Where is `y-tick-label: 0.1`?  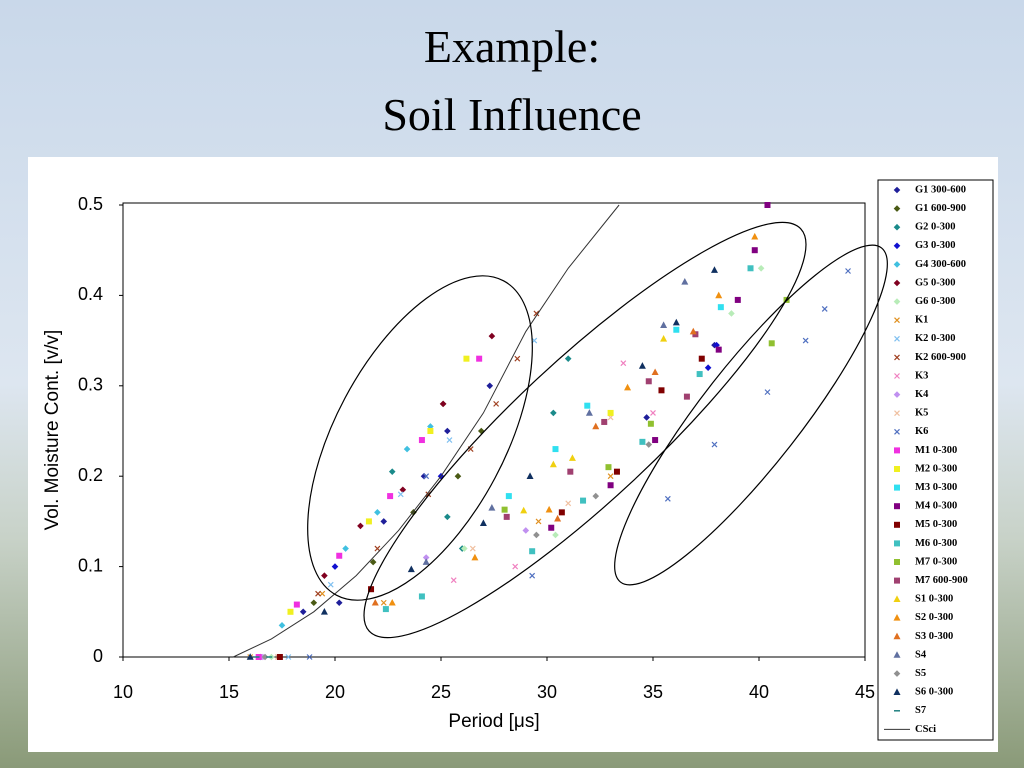 y-tick-label: 0.1 is located at coordinates (90, 565).